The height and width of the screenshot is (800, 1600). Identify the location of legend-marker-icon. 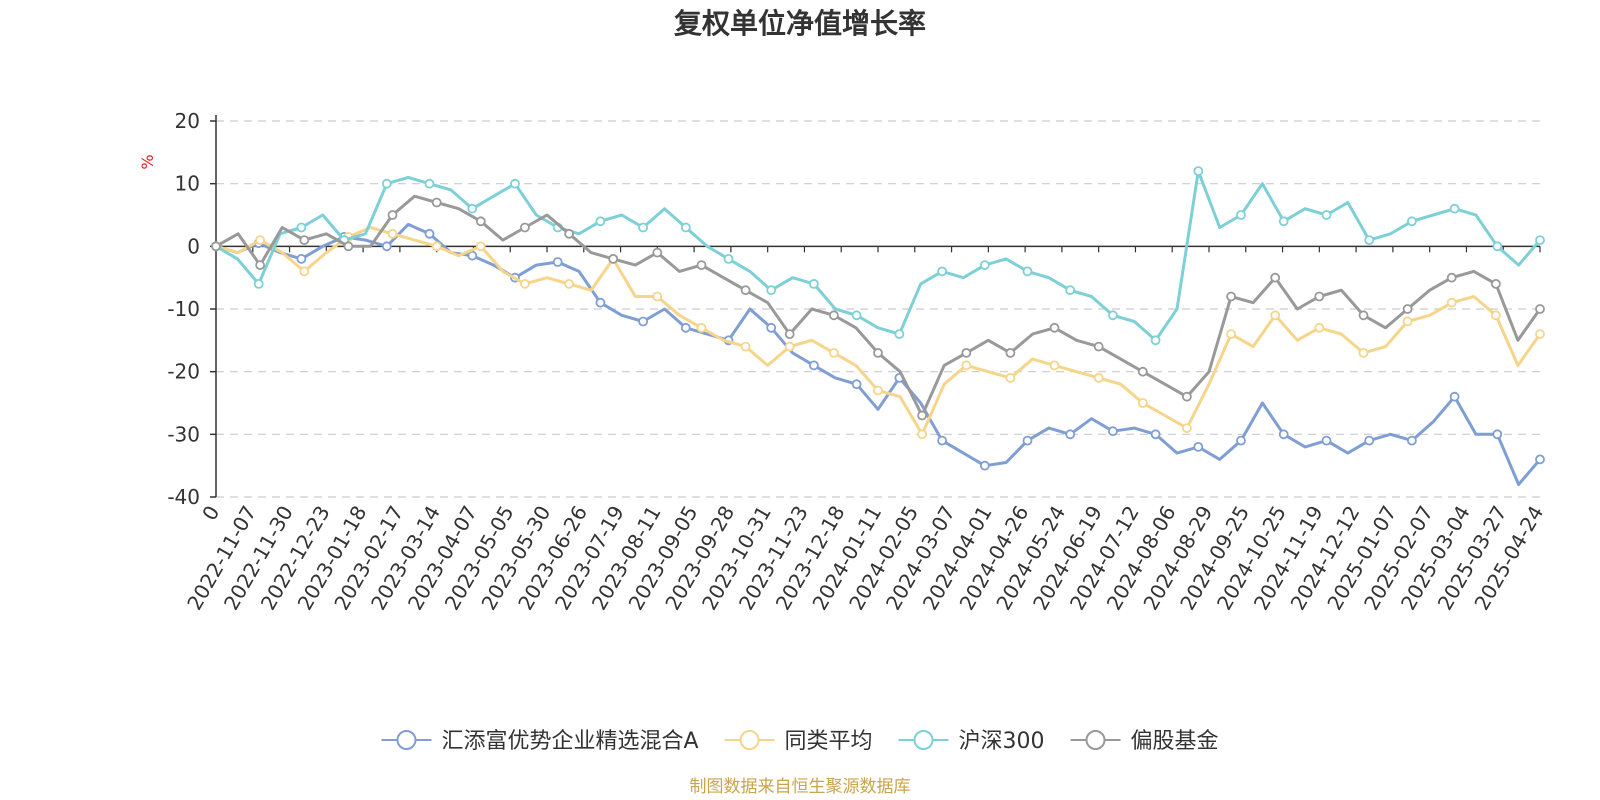
(923, 740).